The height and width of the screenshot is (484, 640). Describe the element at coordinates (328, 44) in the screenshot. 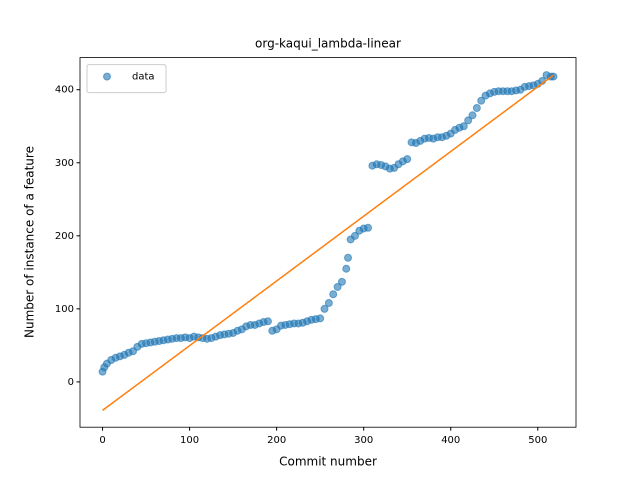

I see `chart-title: org-kaqui_lambda-linear` at that location.